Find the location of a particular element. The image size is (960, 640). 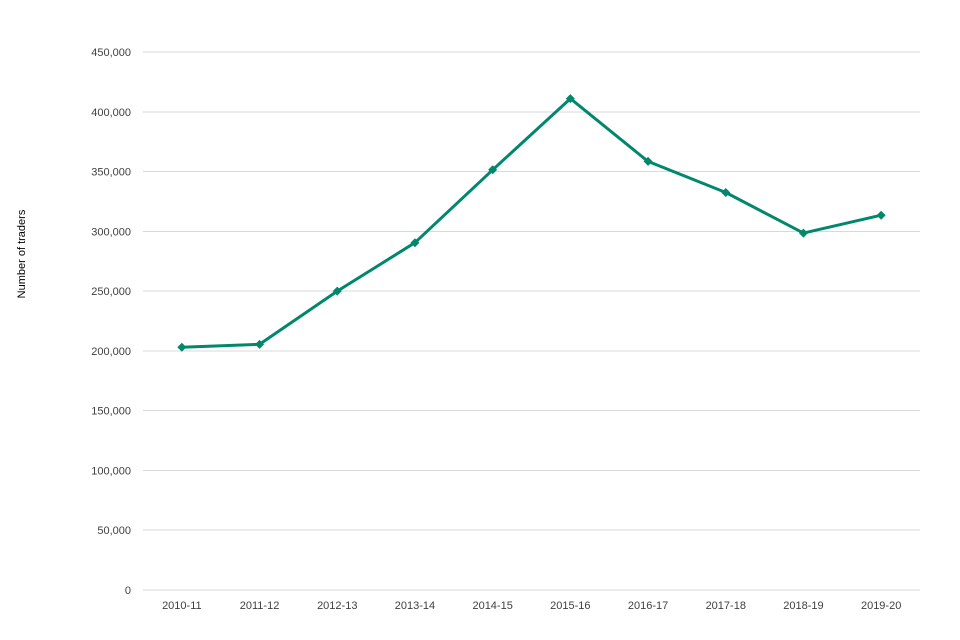

y-tick-label: 450,000 is located at coordinates (111, 53).